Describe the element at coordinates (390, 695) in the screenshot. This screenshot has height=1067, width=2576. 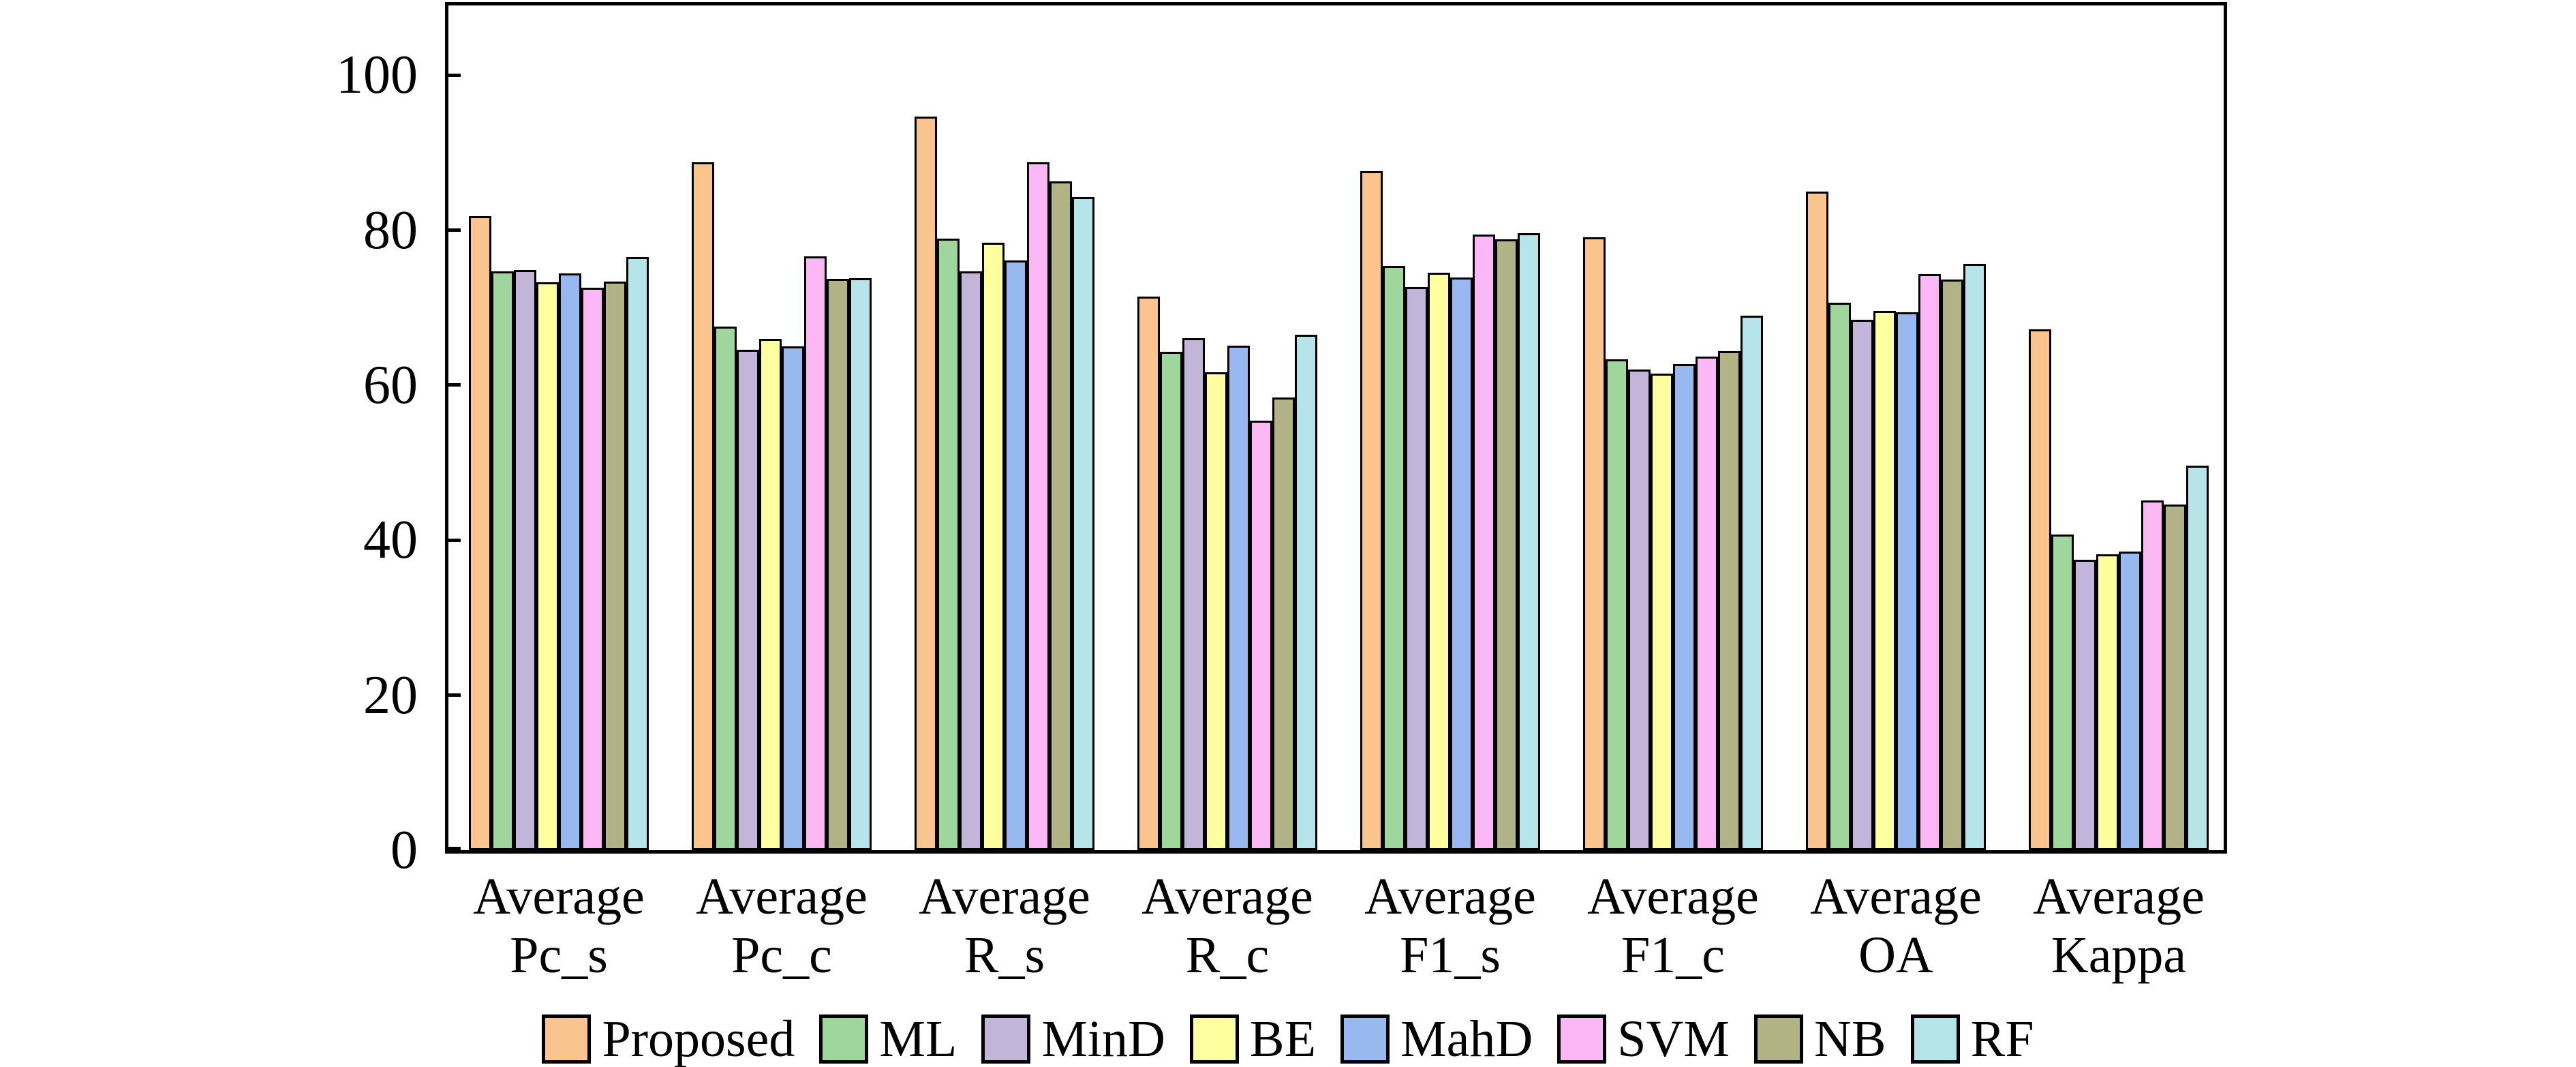
I see `y-tick-label: 20` at that location.